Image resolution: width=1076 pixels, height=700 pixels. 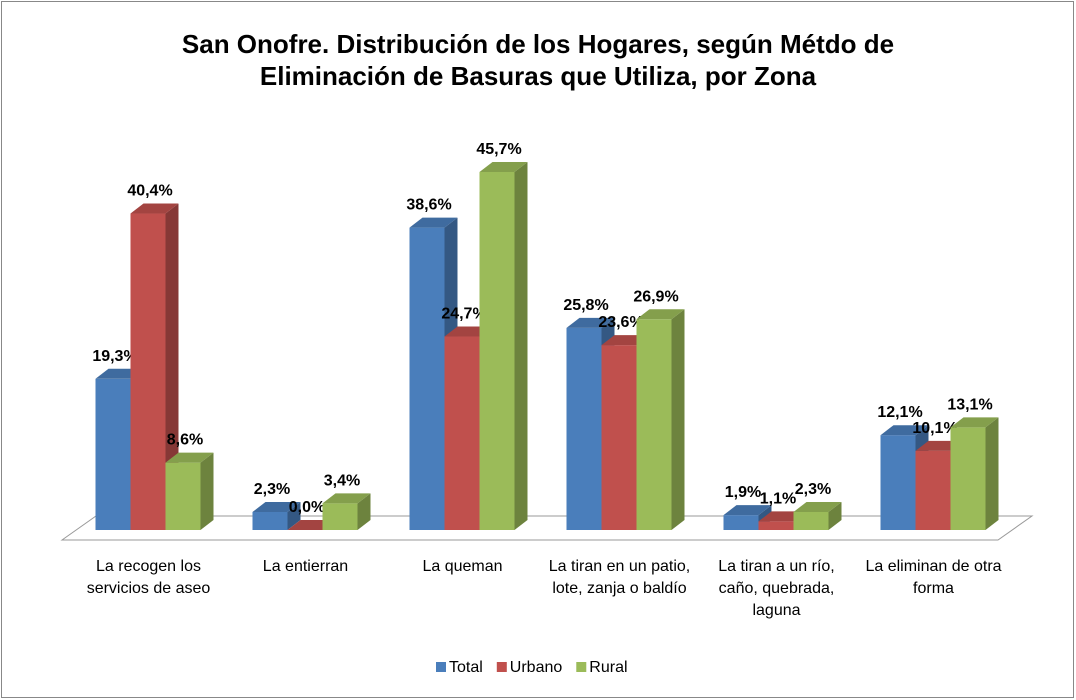 What do you see at coordinates (114, 356) in the screenshot?
I see `value-label: 19,3%` at bounding box center [114, 356].